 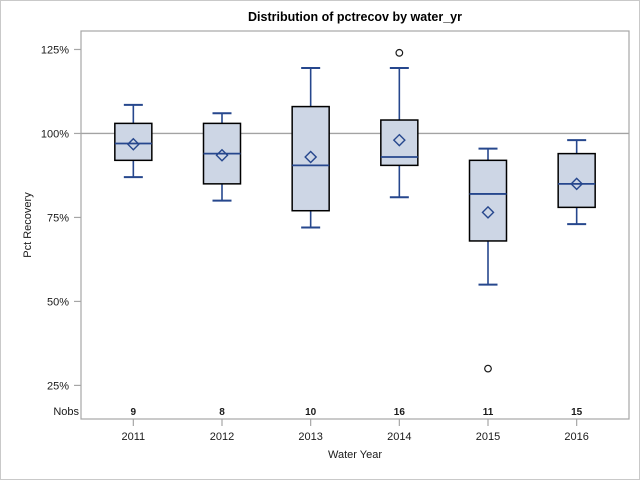 I want to click on nobs-value: 9, so click(x=134, y=412).